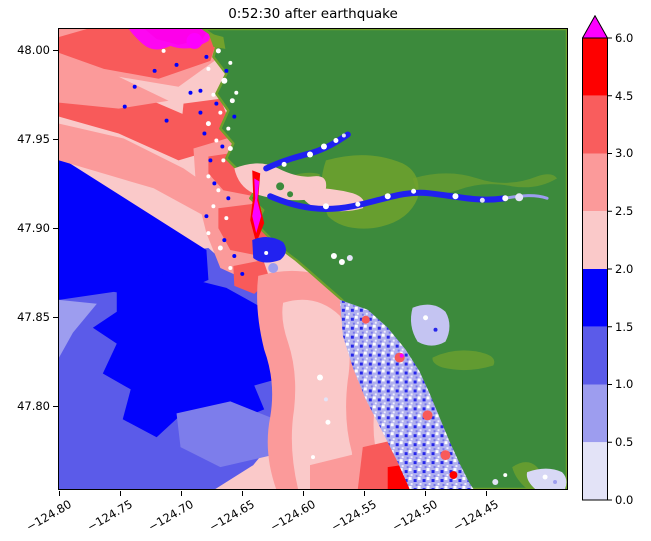 This screenshot has width=651, height=541. Describe the element at coordinates (170, 516) in the screenshot. I see `x-tick-label: −124.70` at that location.